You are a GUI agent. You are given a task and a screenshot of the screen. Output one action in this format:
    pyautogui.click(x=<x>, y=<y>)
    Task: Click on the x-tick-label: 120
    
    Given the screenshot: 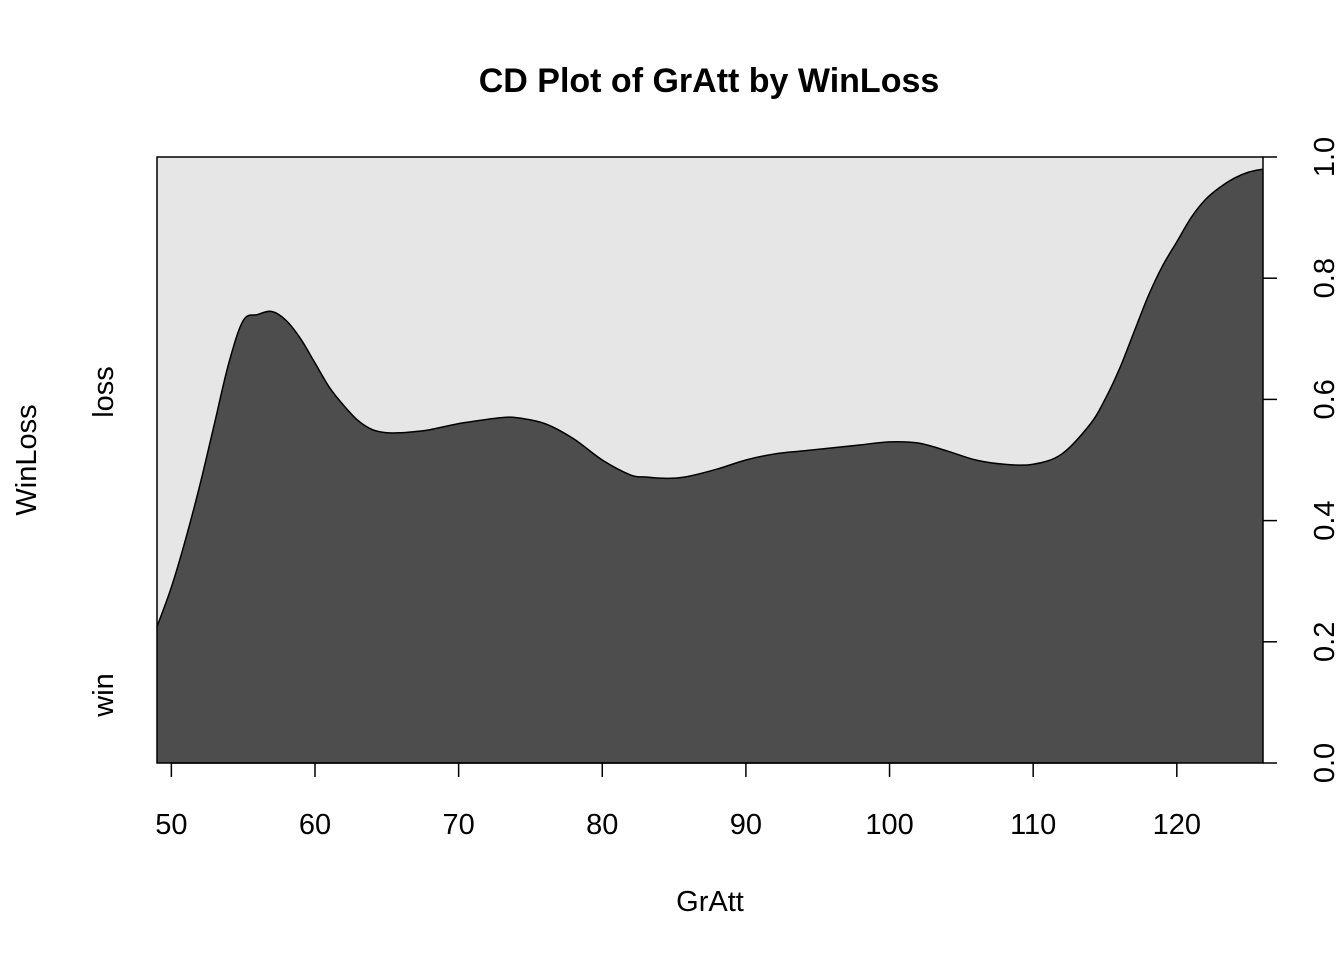 What is the action you would take?
    pyautogui.click(x=1177, y=825)
    